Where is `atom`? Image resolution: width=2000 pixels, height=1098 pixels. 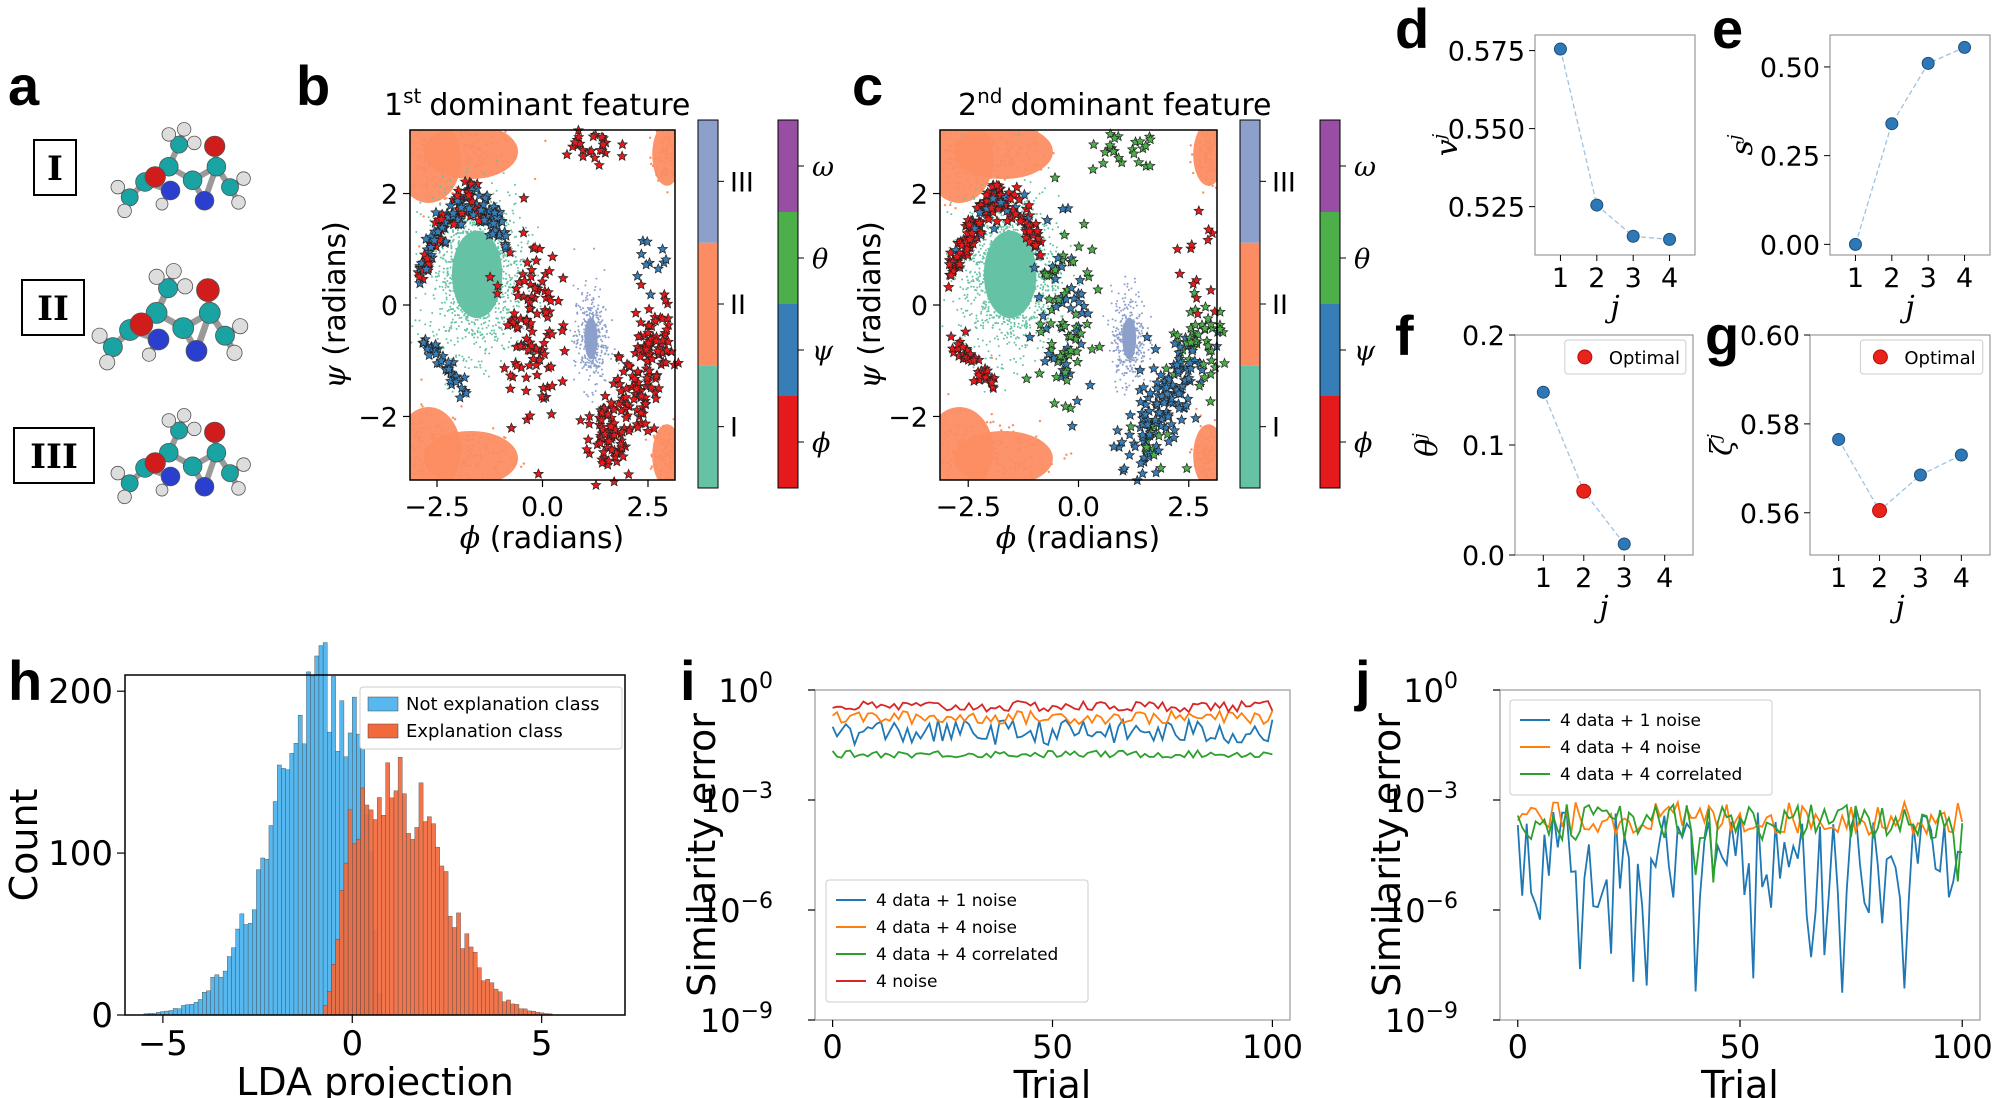 atom is located at coordinates (107, 362).